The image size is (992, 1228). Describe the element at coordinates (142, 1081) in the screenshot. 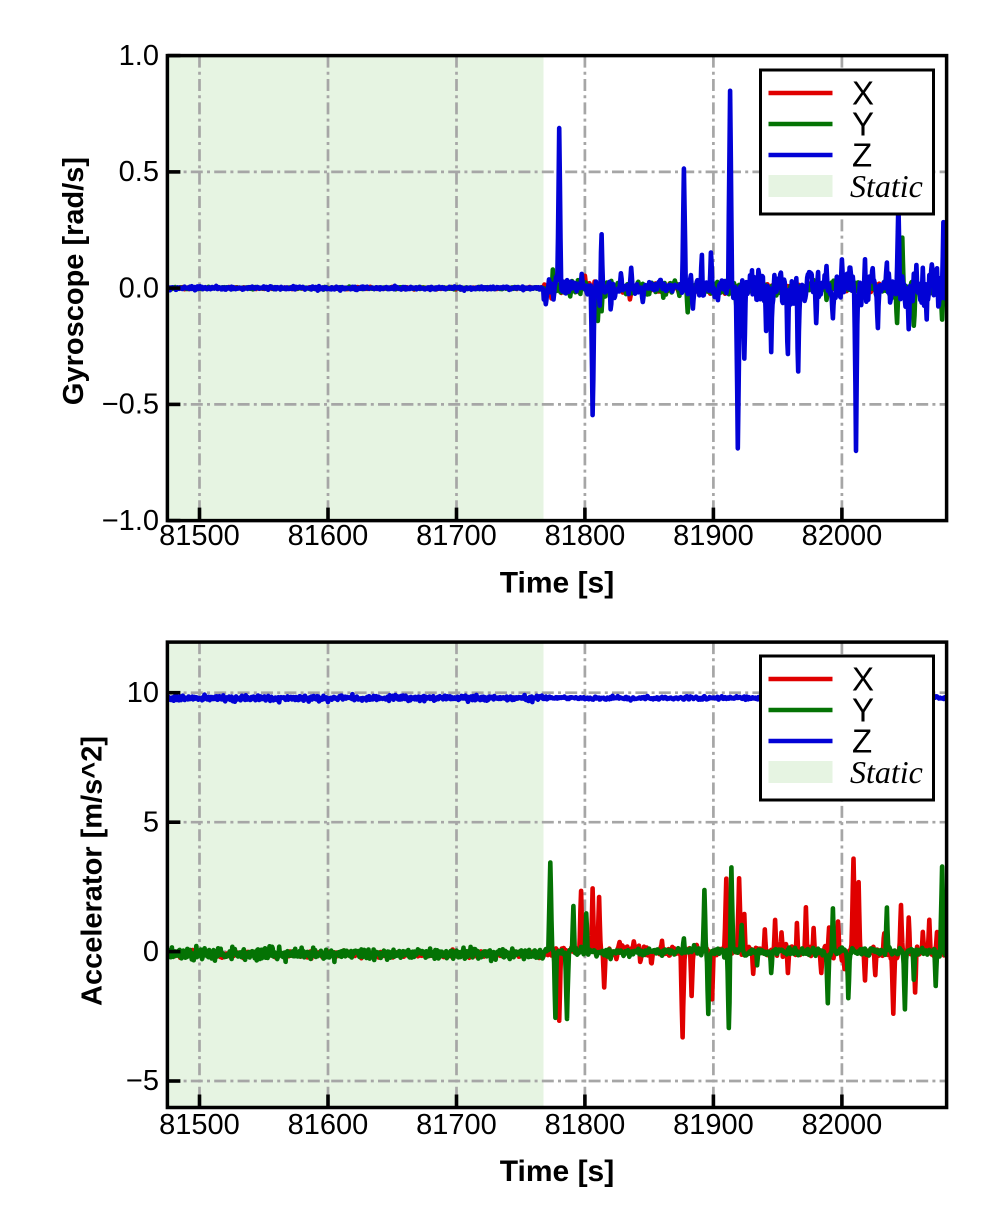

I see `svg-text: −5` at that location.